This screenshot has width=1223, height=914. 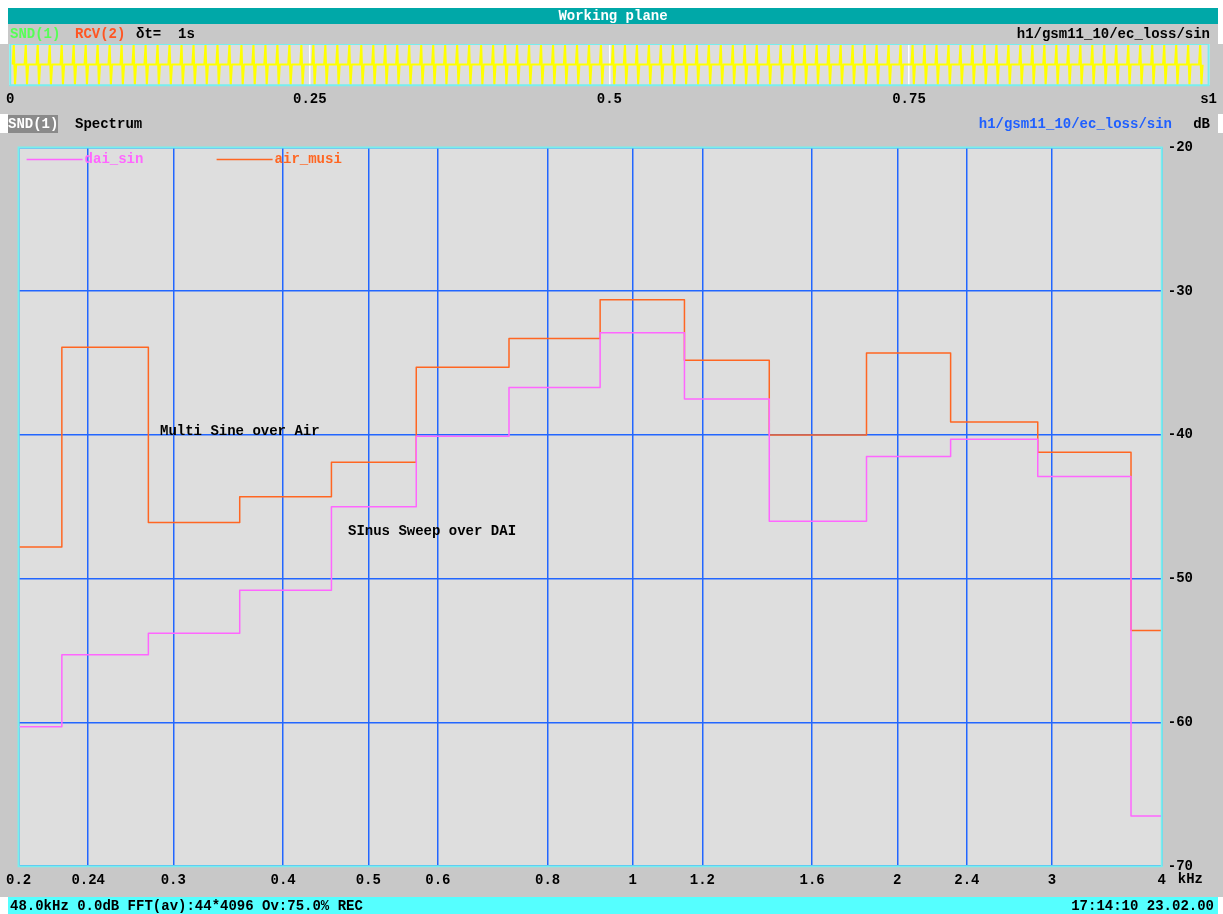 I want to click on y-axis-title: dB, so click(x=1201, y=124).